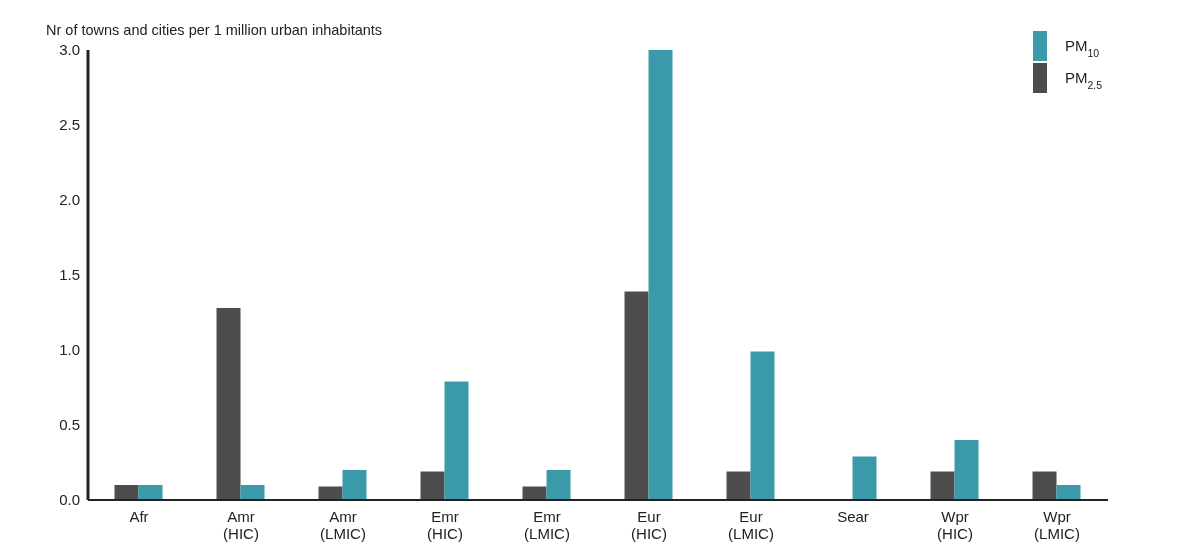  I want to click on x-tick-label: Wpr (HIC), so click(955, 525).